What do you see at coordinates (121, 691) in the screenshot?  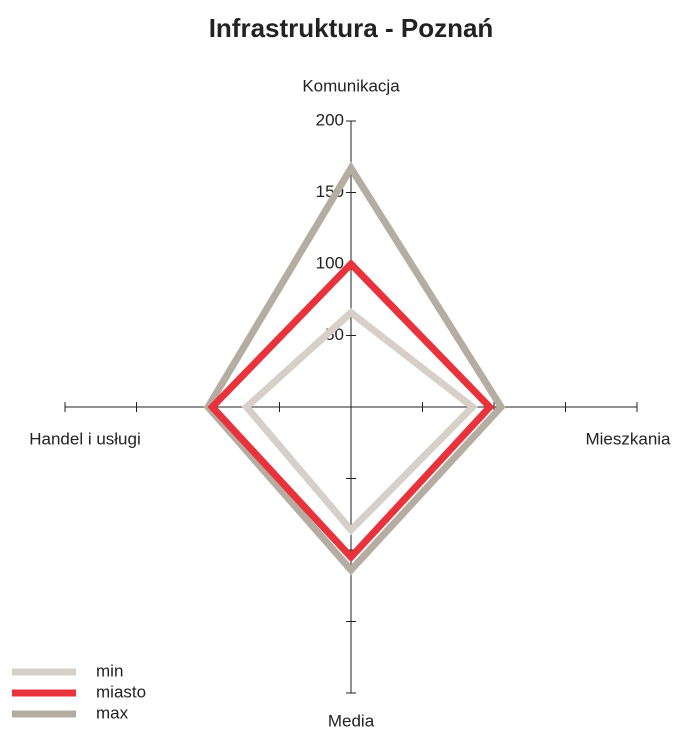 I see `legend-label: miasto` at bounding box center [121, 691].